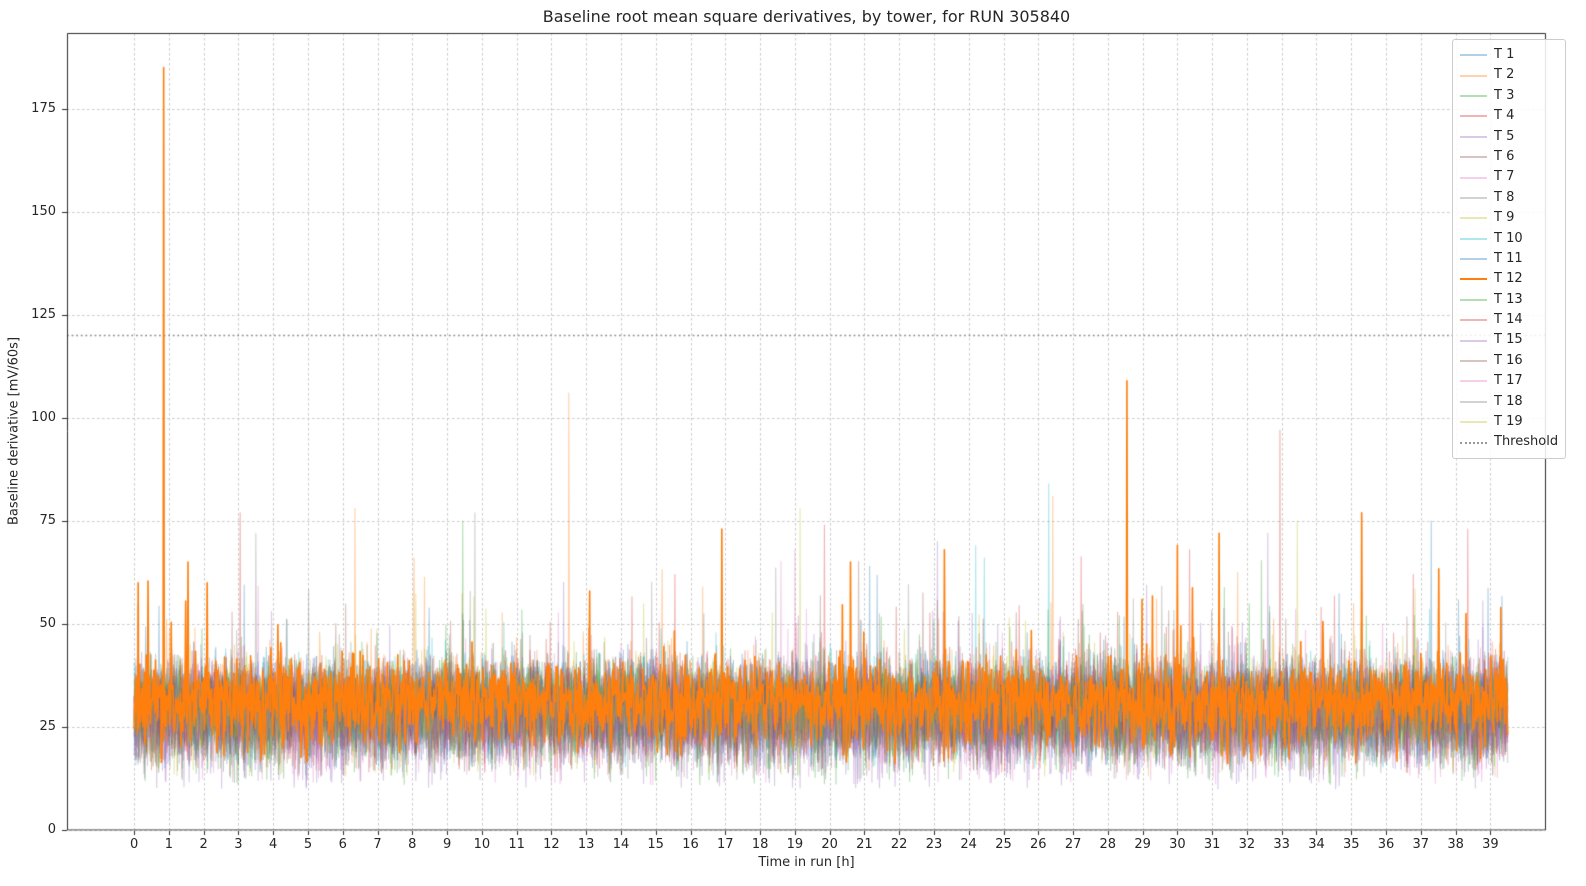 This screenshot has width=1586, height=886. Describe the element at coordinates (1504, 116) in the screenshot. I see `legend-label: T 4` at that location.